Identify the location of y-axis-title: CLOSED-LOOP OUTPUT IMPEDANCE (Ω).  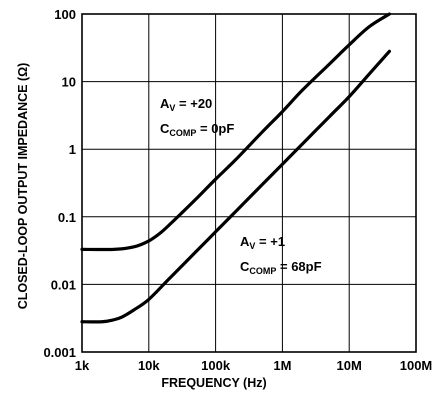
(23, 186).